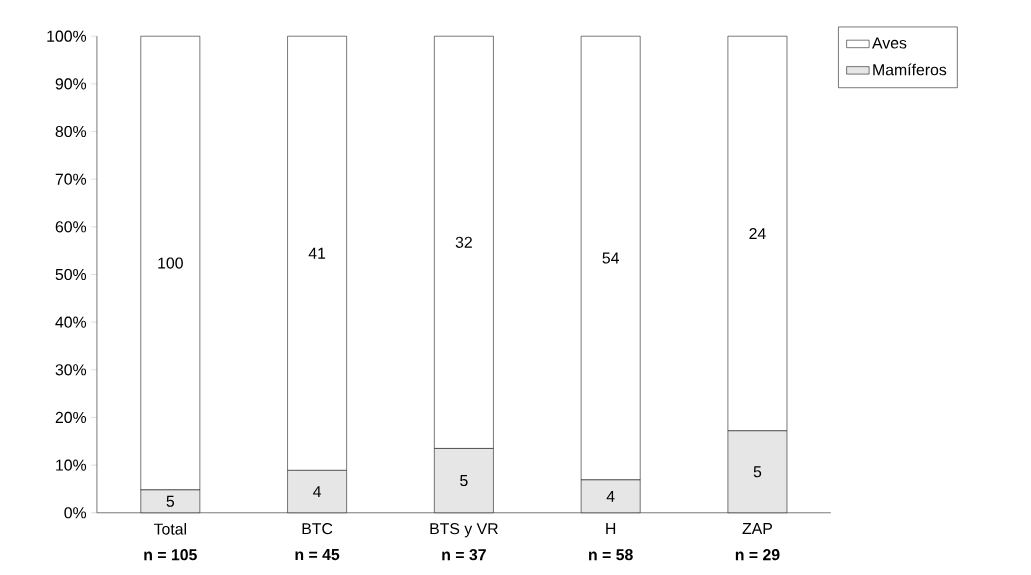 This screenshot has width=1031, height=575. Describe the element at coordinates (71, 370) in the screenshot. I see `y-tick-label: 30%` at that location.